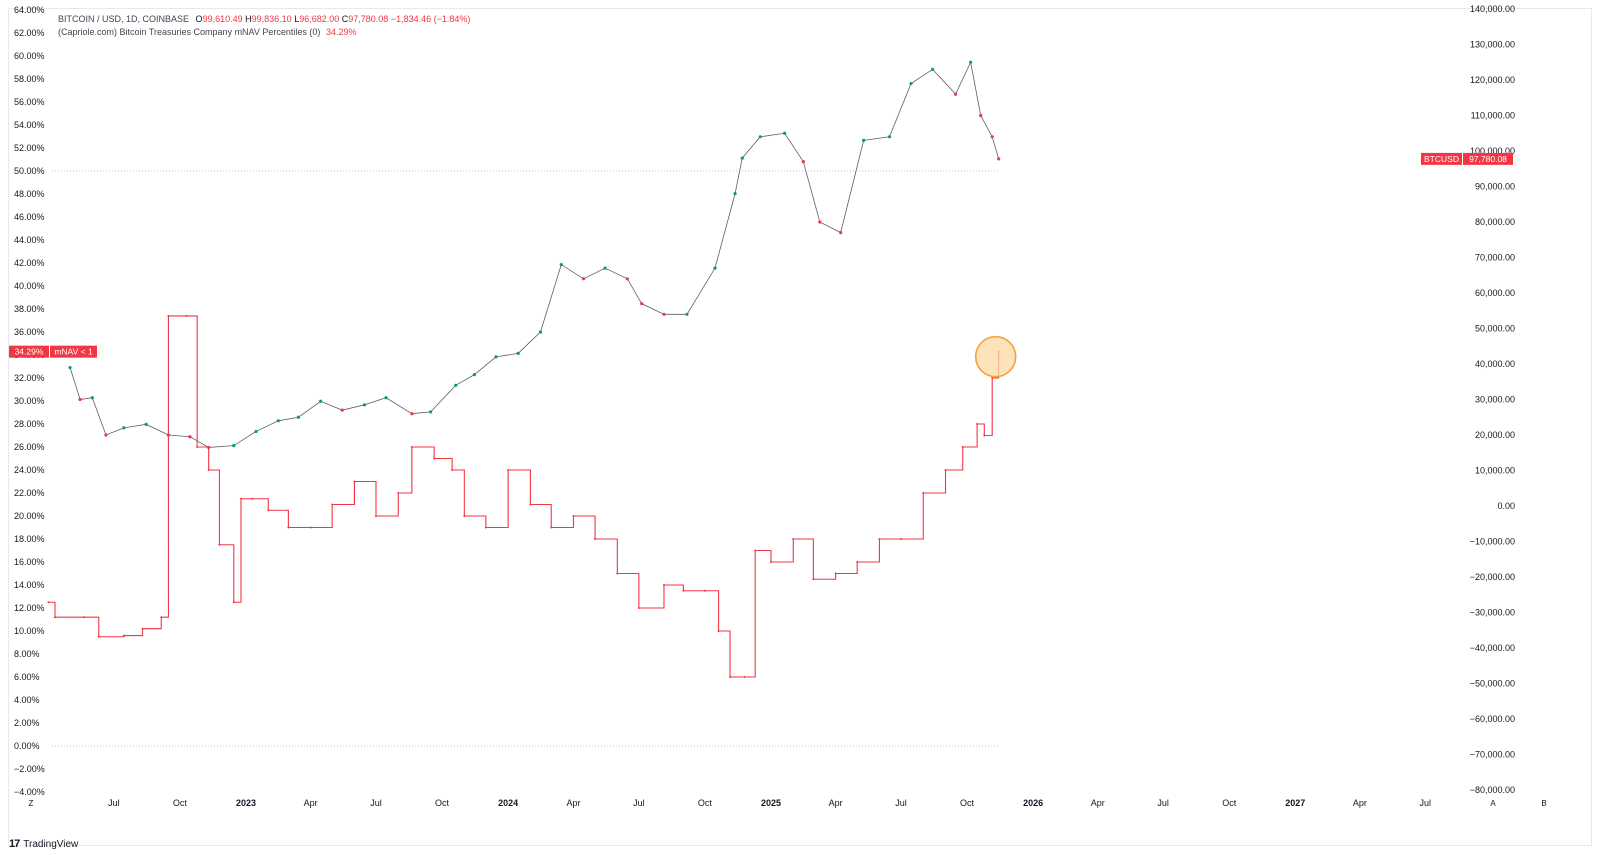 This screenshot has width=1600, height=855. I want to click on highlight-circle, so click(995, 356).